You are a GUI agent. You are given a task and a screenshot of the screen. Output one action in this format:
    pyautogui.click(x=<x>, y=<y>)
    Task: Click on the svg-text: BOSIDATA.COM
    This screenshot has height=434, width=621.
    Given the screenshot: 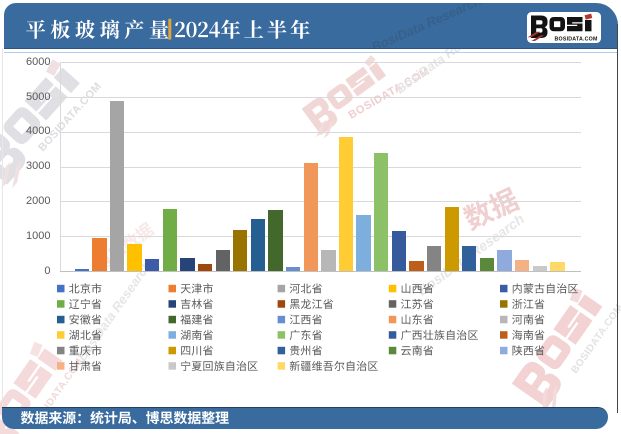 What is the action you would take?
    pyautogui.click(x=576, y=39)
    